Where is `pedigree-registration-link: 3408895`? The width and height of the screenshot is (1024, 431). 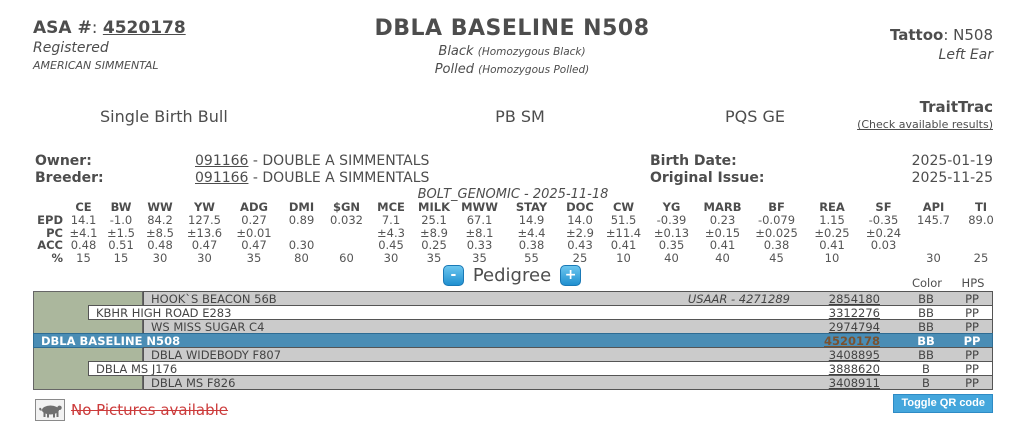 pedigree-registration-link: 3408895 is located at coordinates (854, 354).